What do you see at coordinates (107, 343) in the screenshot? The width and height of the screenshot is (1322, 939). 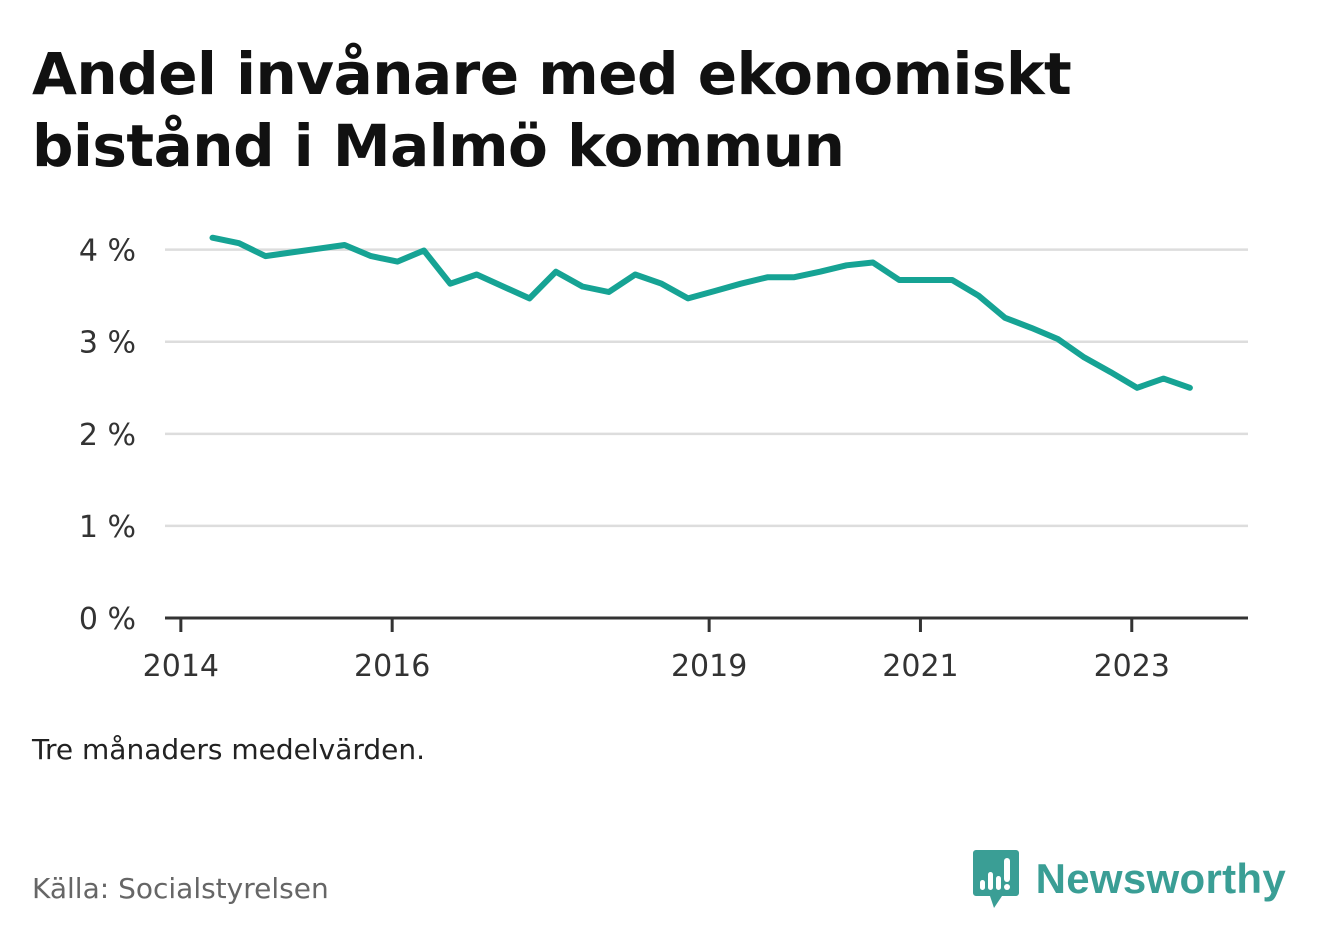 I see `y-tick-label: 3 %` at bounding box center [107, 343].